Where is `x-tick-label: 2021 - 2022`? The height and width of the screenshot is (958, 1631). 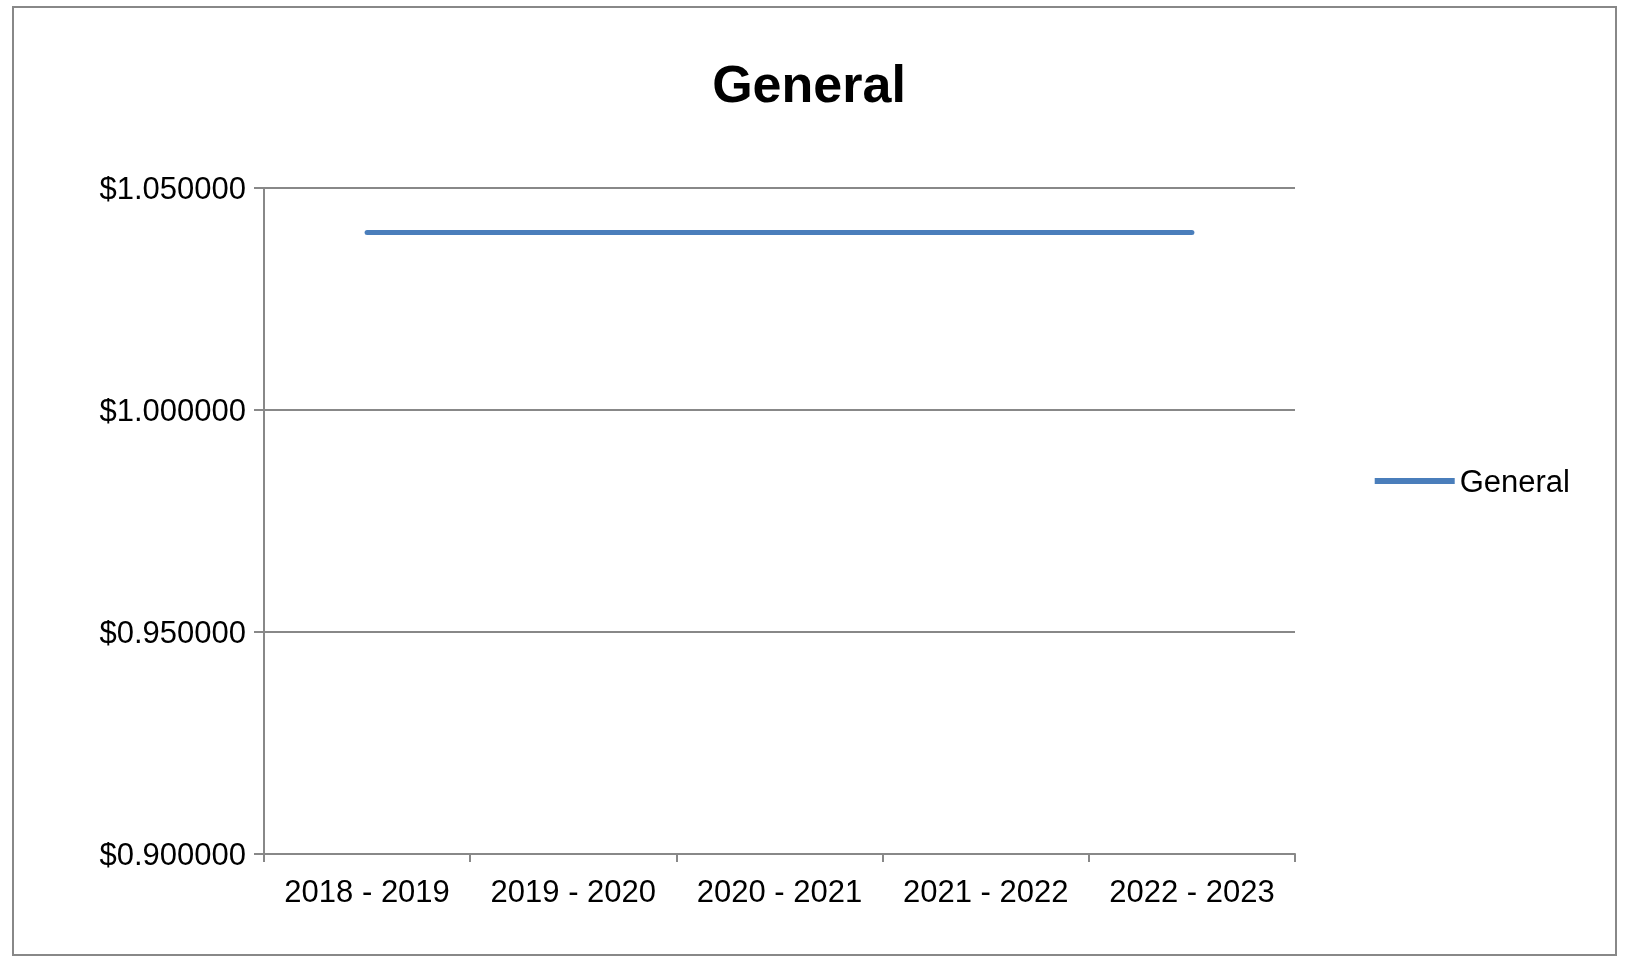
x-tick-label: 2021 - 2022 is located at coordinates (985, 891).